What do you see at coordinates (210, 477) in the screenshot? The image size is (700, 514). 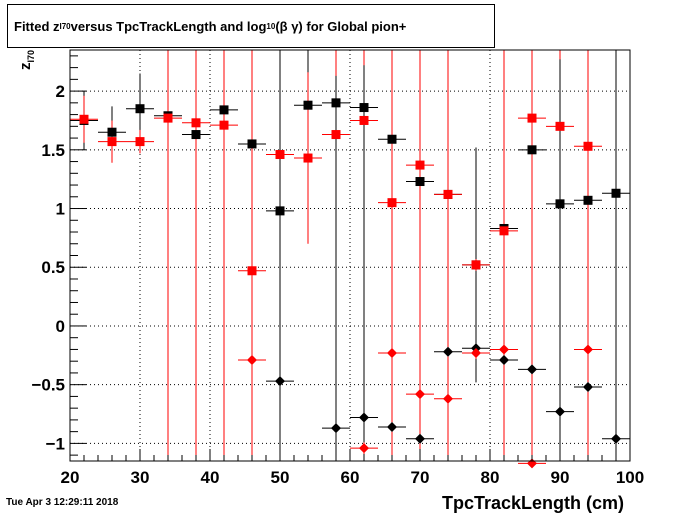 I see `x-tick-label: 40` at bounding box center [210, 477].